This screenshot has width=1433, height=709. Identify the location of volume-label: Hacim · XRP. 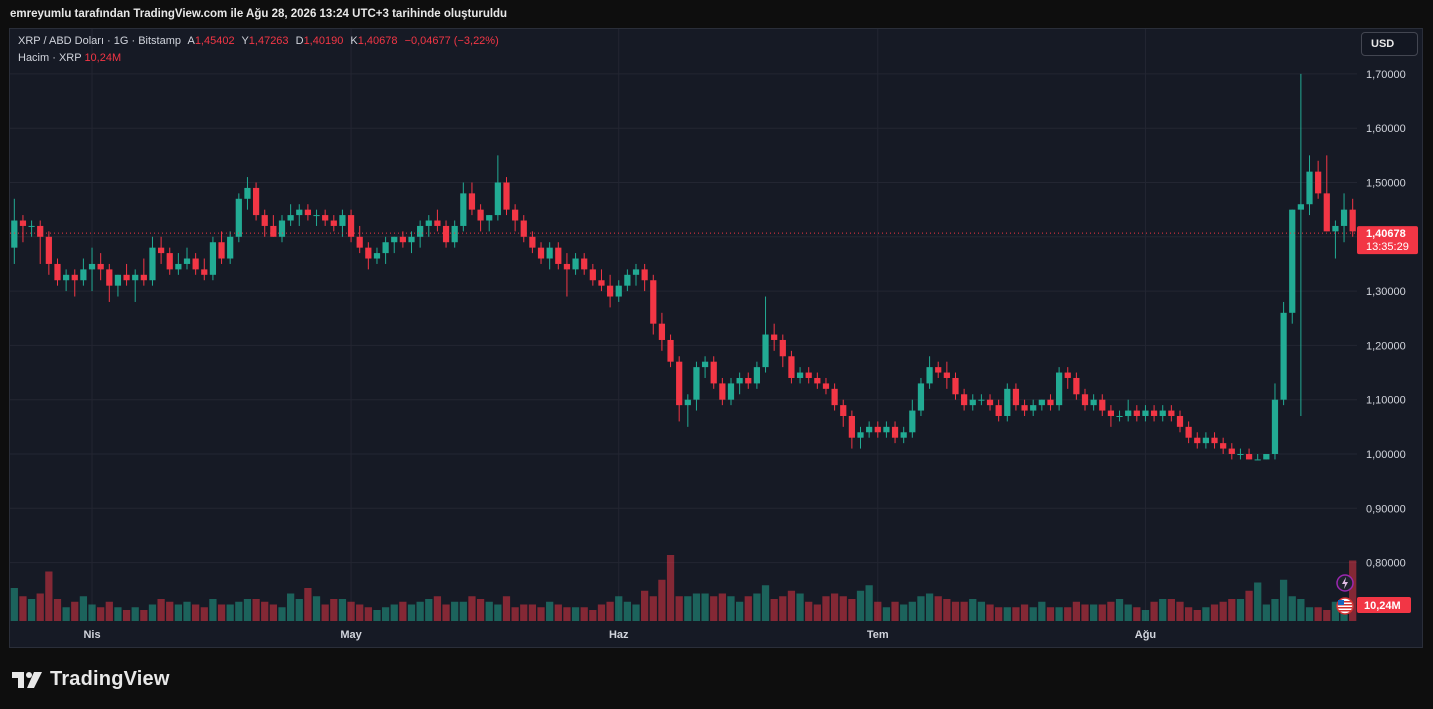
(50, 58).